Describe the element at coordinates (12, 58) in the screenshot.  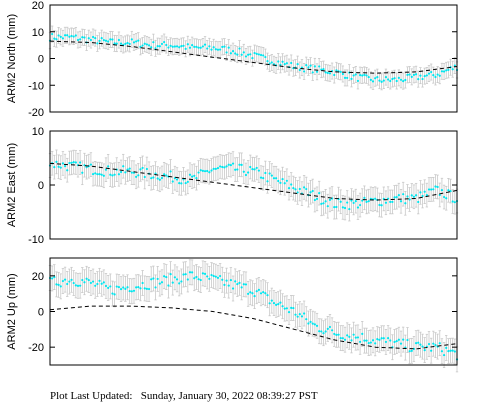
I see `y-axis-label-north: ARM2 North (mm)` at that location.